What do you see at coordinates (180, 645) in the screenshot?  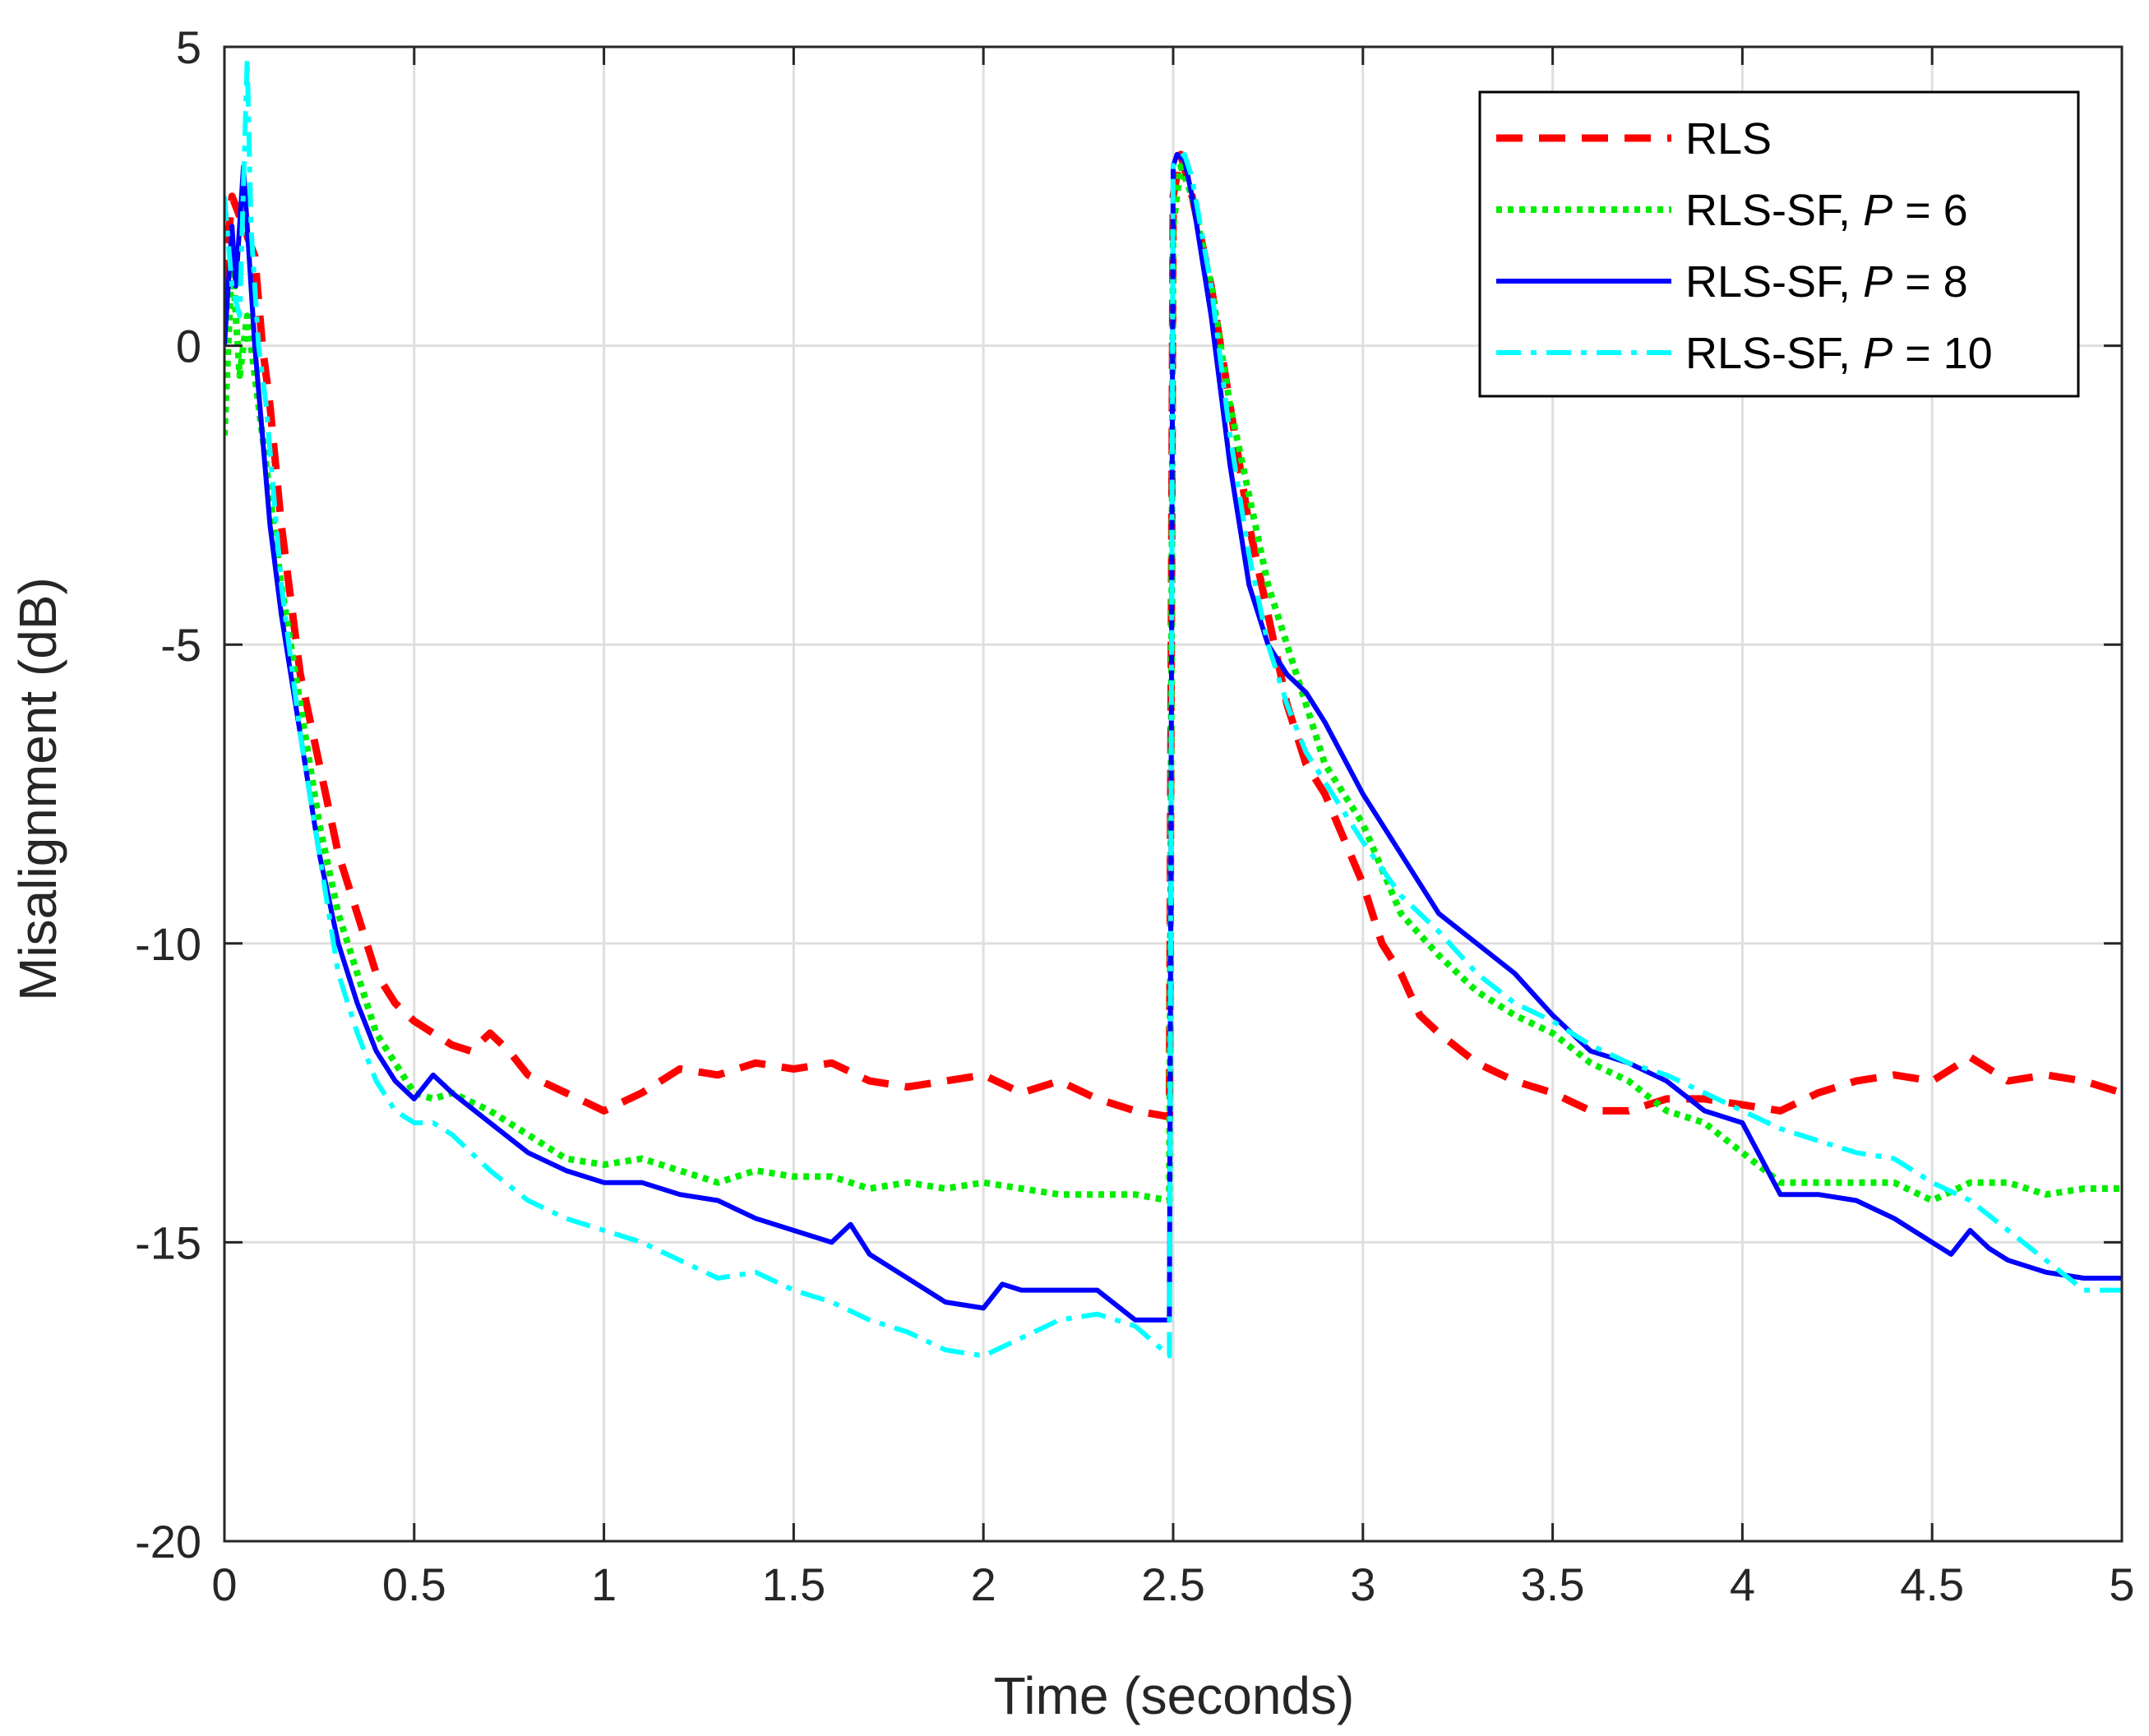 I see `y-tick-label: -5` at bounding box center [180, 645].